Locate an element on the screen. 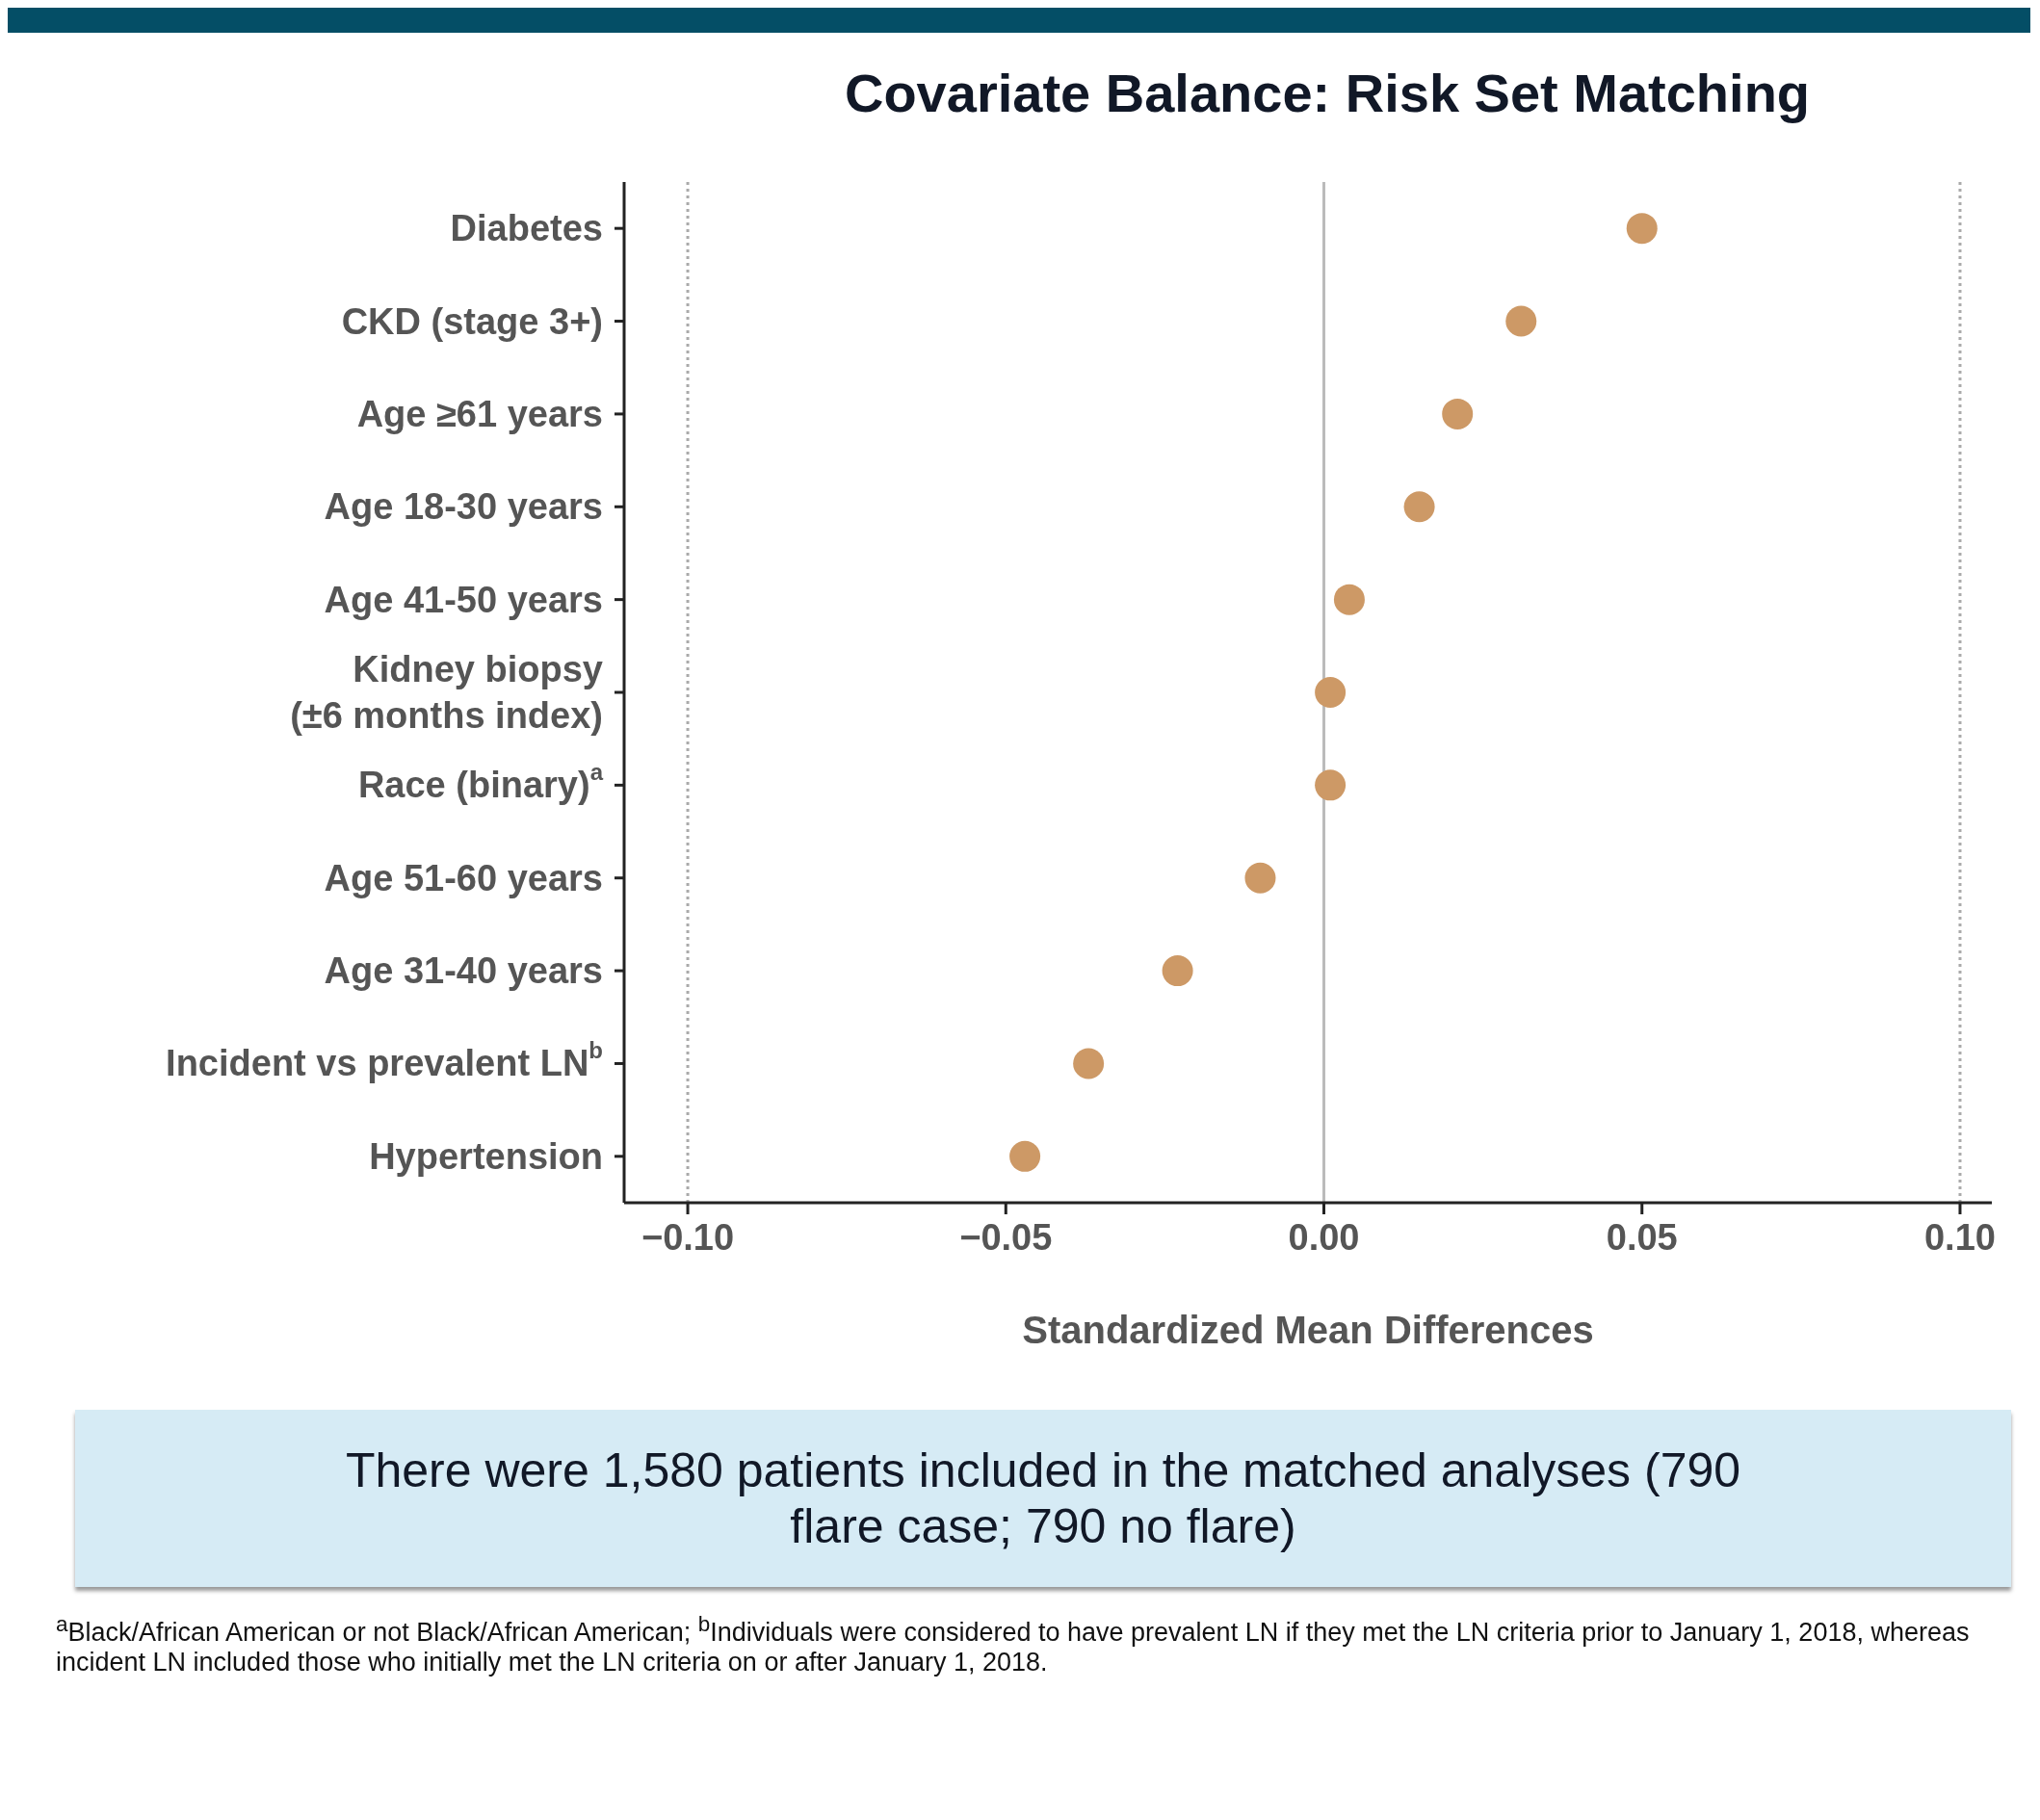 The image size is (2040, 1820). y-tick-label: Diabetes is located at coordinates (526, 228).